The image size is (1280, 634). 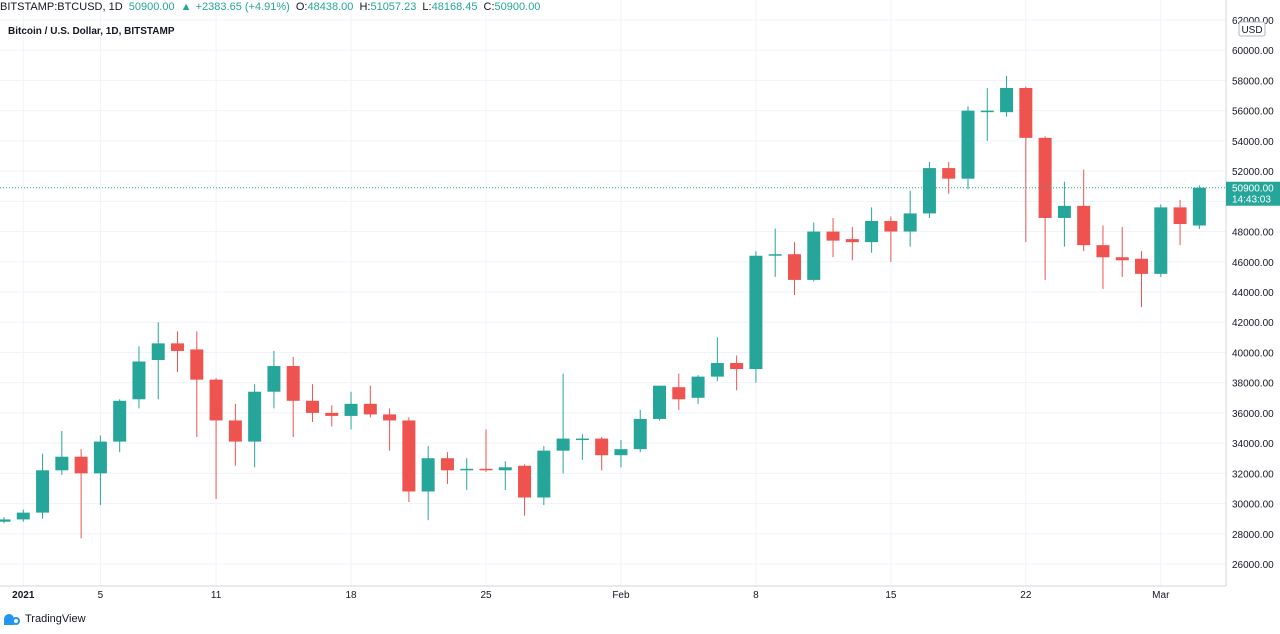 I want to click on close-label: C:, so click(x=489, y=7).